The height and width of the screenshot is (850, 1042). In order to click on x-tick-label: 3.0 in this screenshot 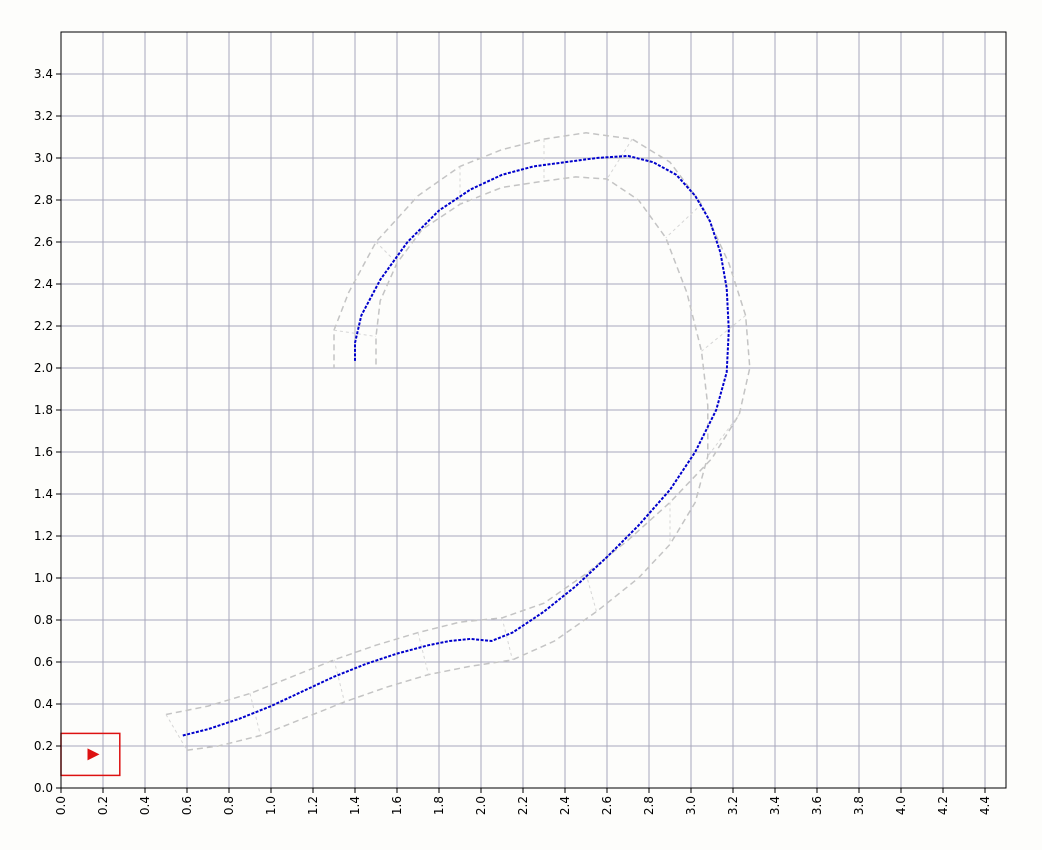, I will do `click(691, 805)`.